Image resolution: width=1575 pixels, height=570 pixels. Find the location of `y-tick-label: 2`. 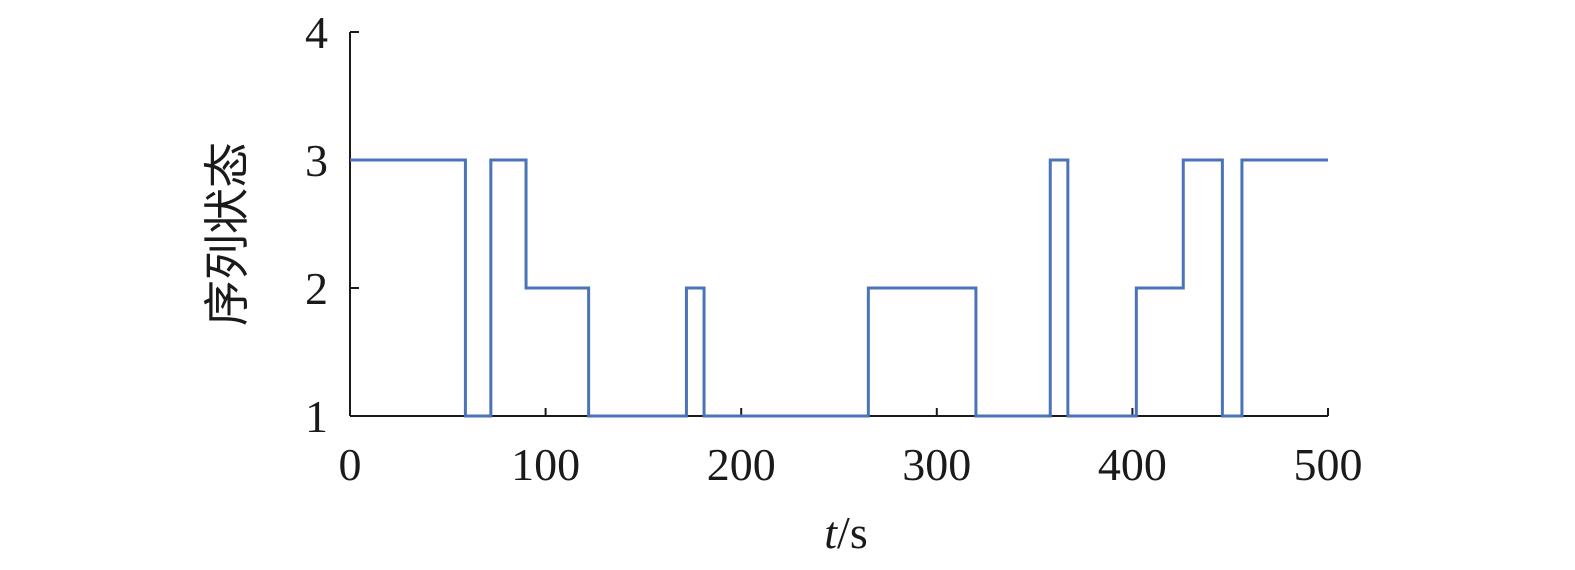

y-tick-label: 2 is located at coordinates (316, 288).